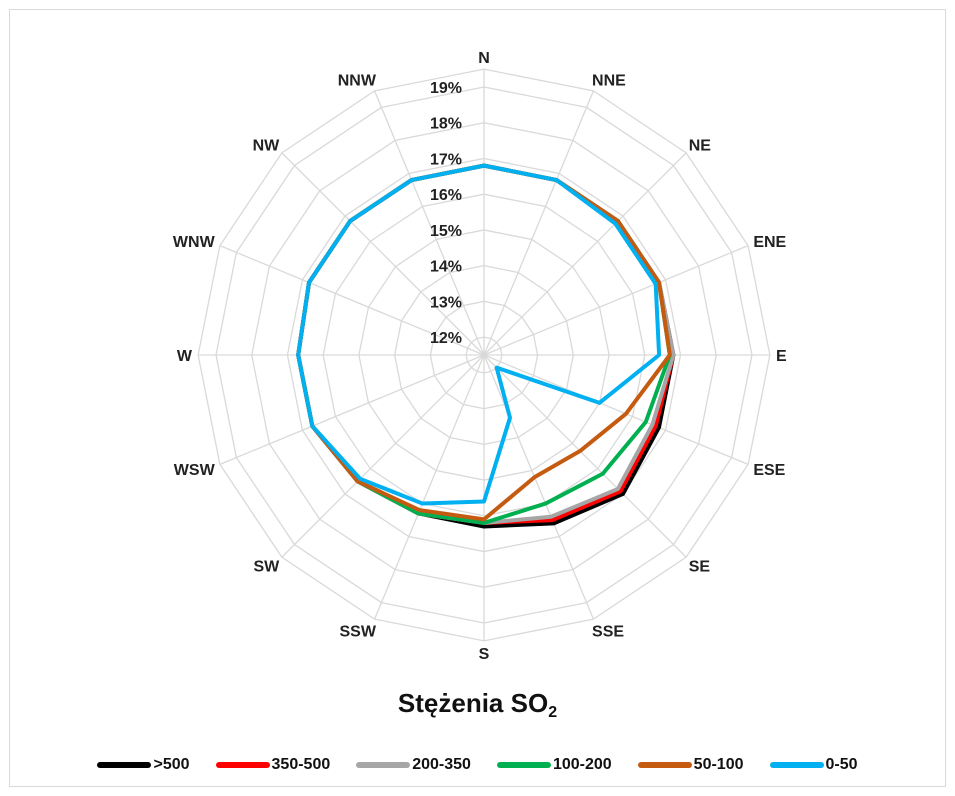 This screenshot has width=955, height=796. What do you see at coordinates (484, 58) in the screenshot?
I see `direction-label: N` at bounding box center [484, 58].